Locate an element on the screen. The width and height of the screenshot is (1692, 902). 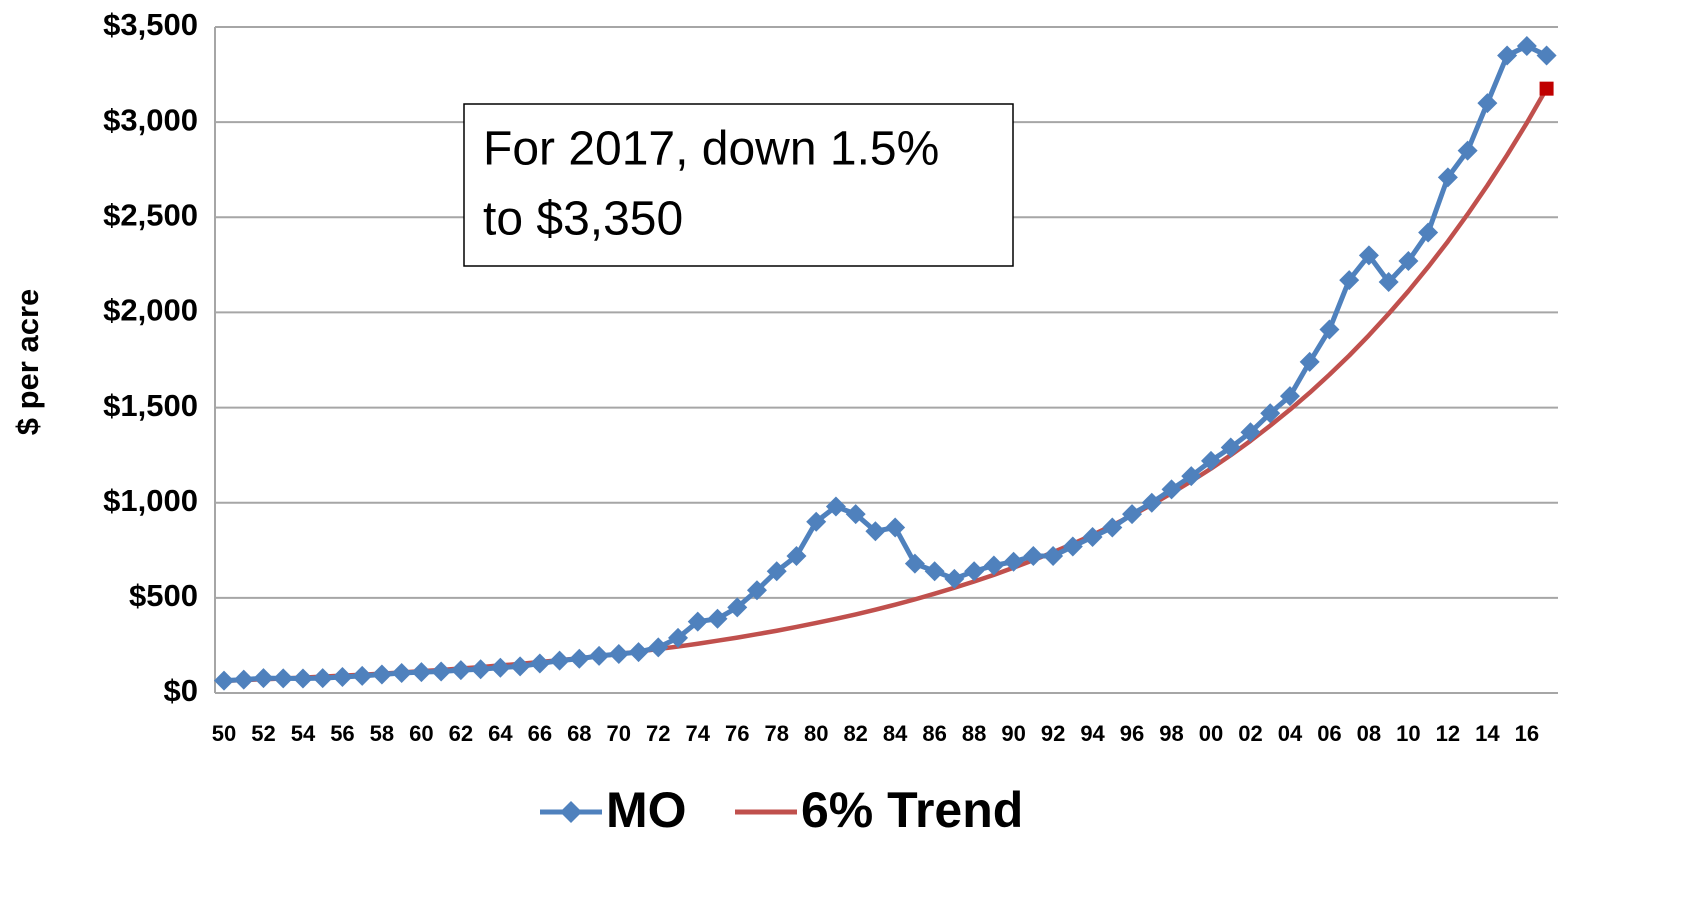
y-tick-label: $3,500 is located at coordinates (150, 24).